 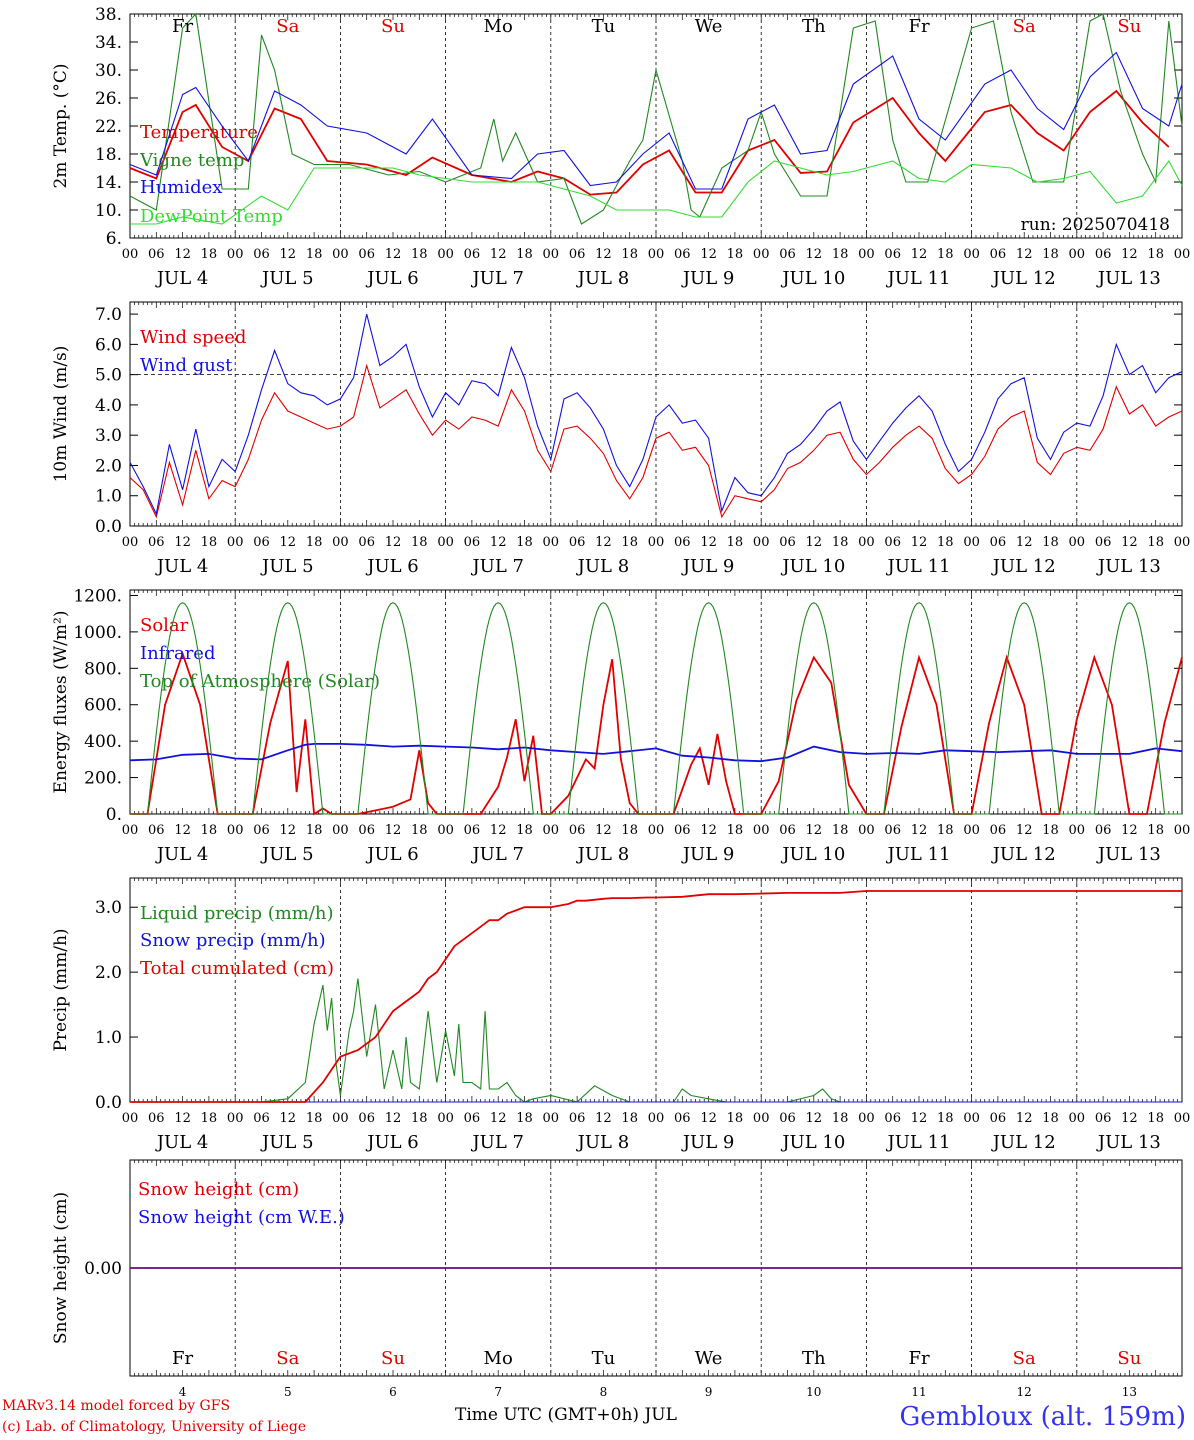 What do you see at coordinates (103, 669) in the screenshot?
I see `y-tick-label: 800.` at bounding box center [103, 669].